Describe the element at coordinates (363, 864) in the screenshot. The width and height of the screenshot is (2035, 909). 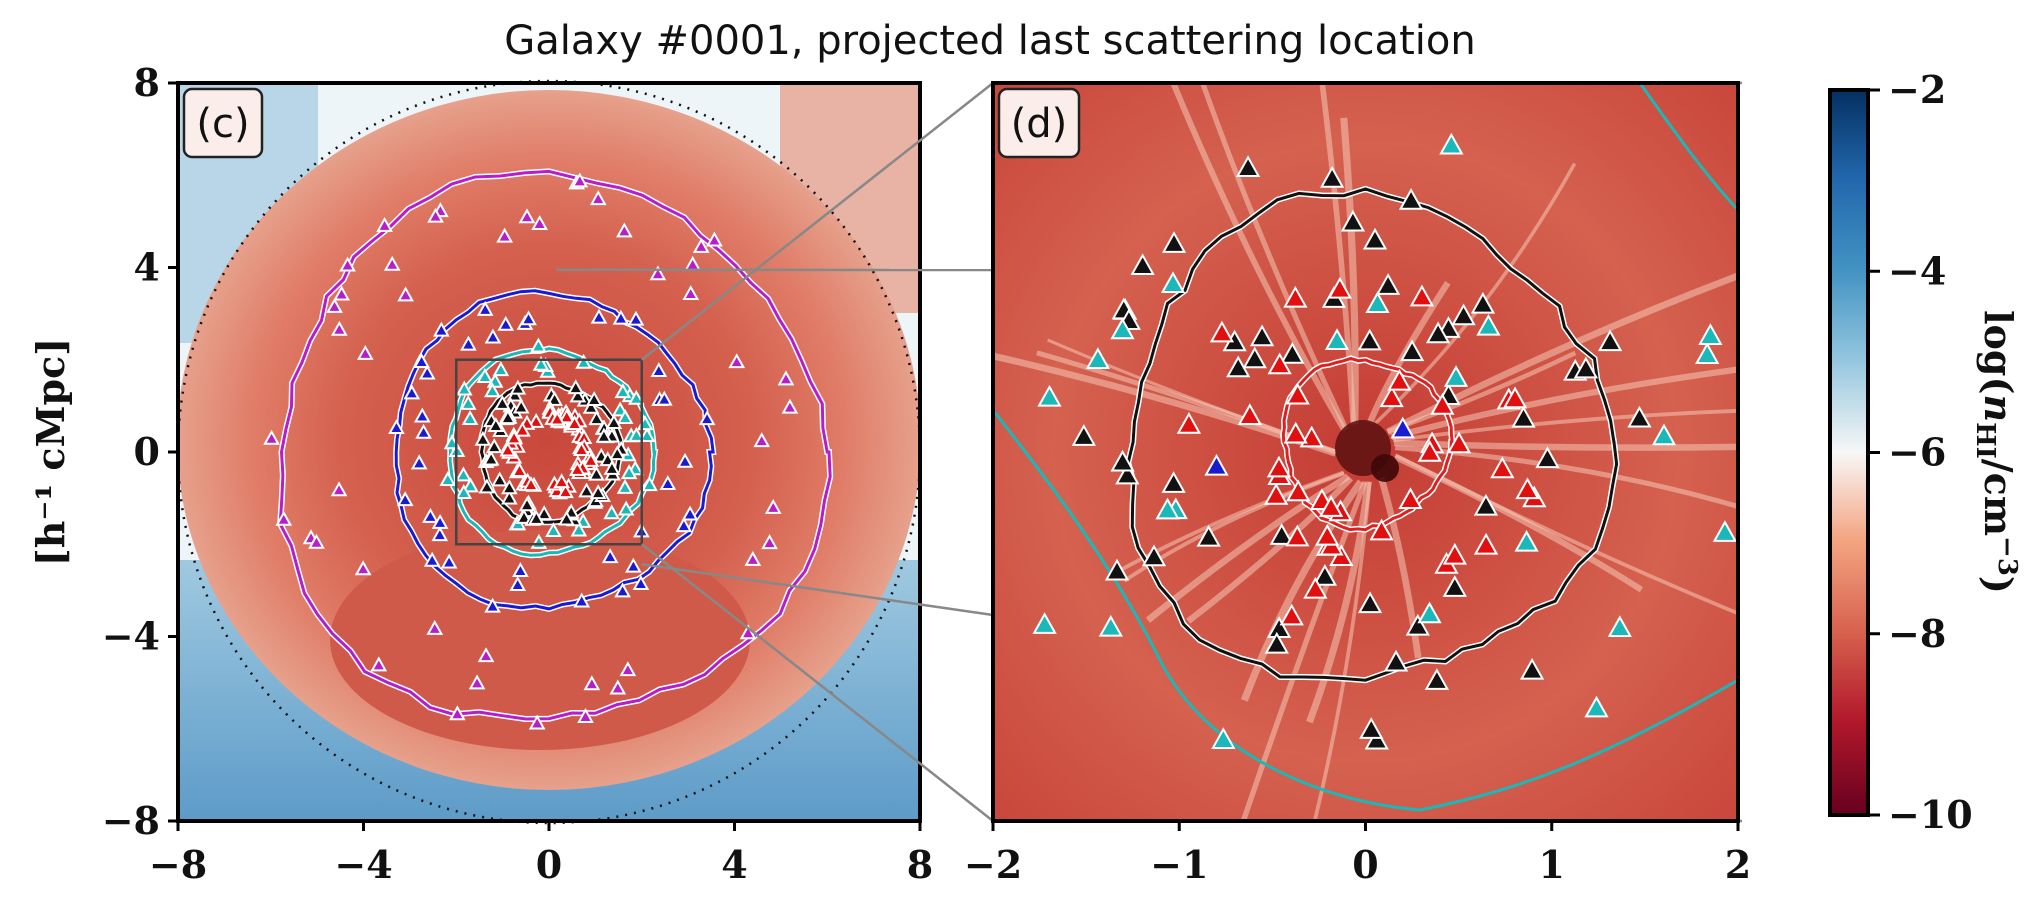
I see `panel-c-xtick-label: −4` at that location.